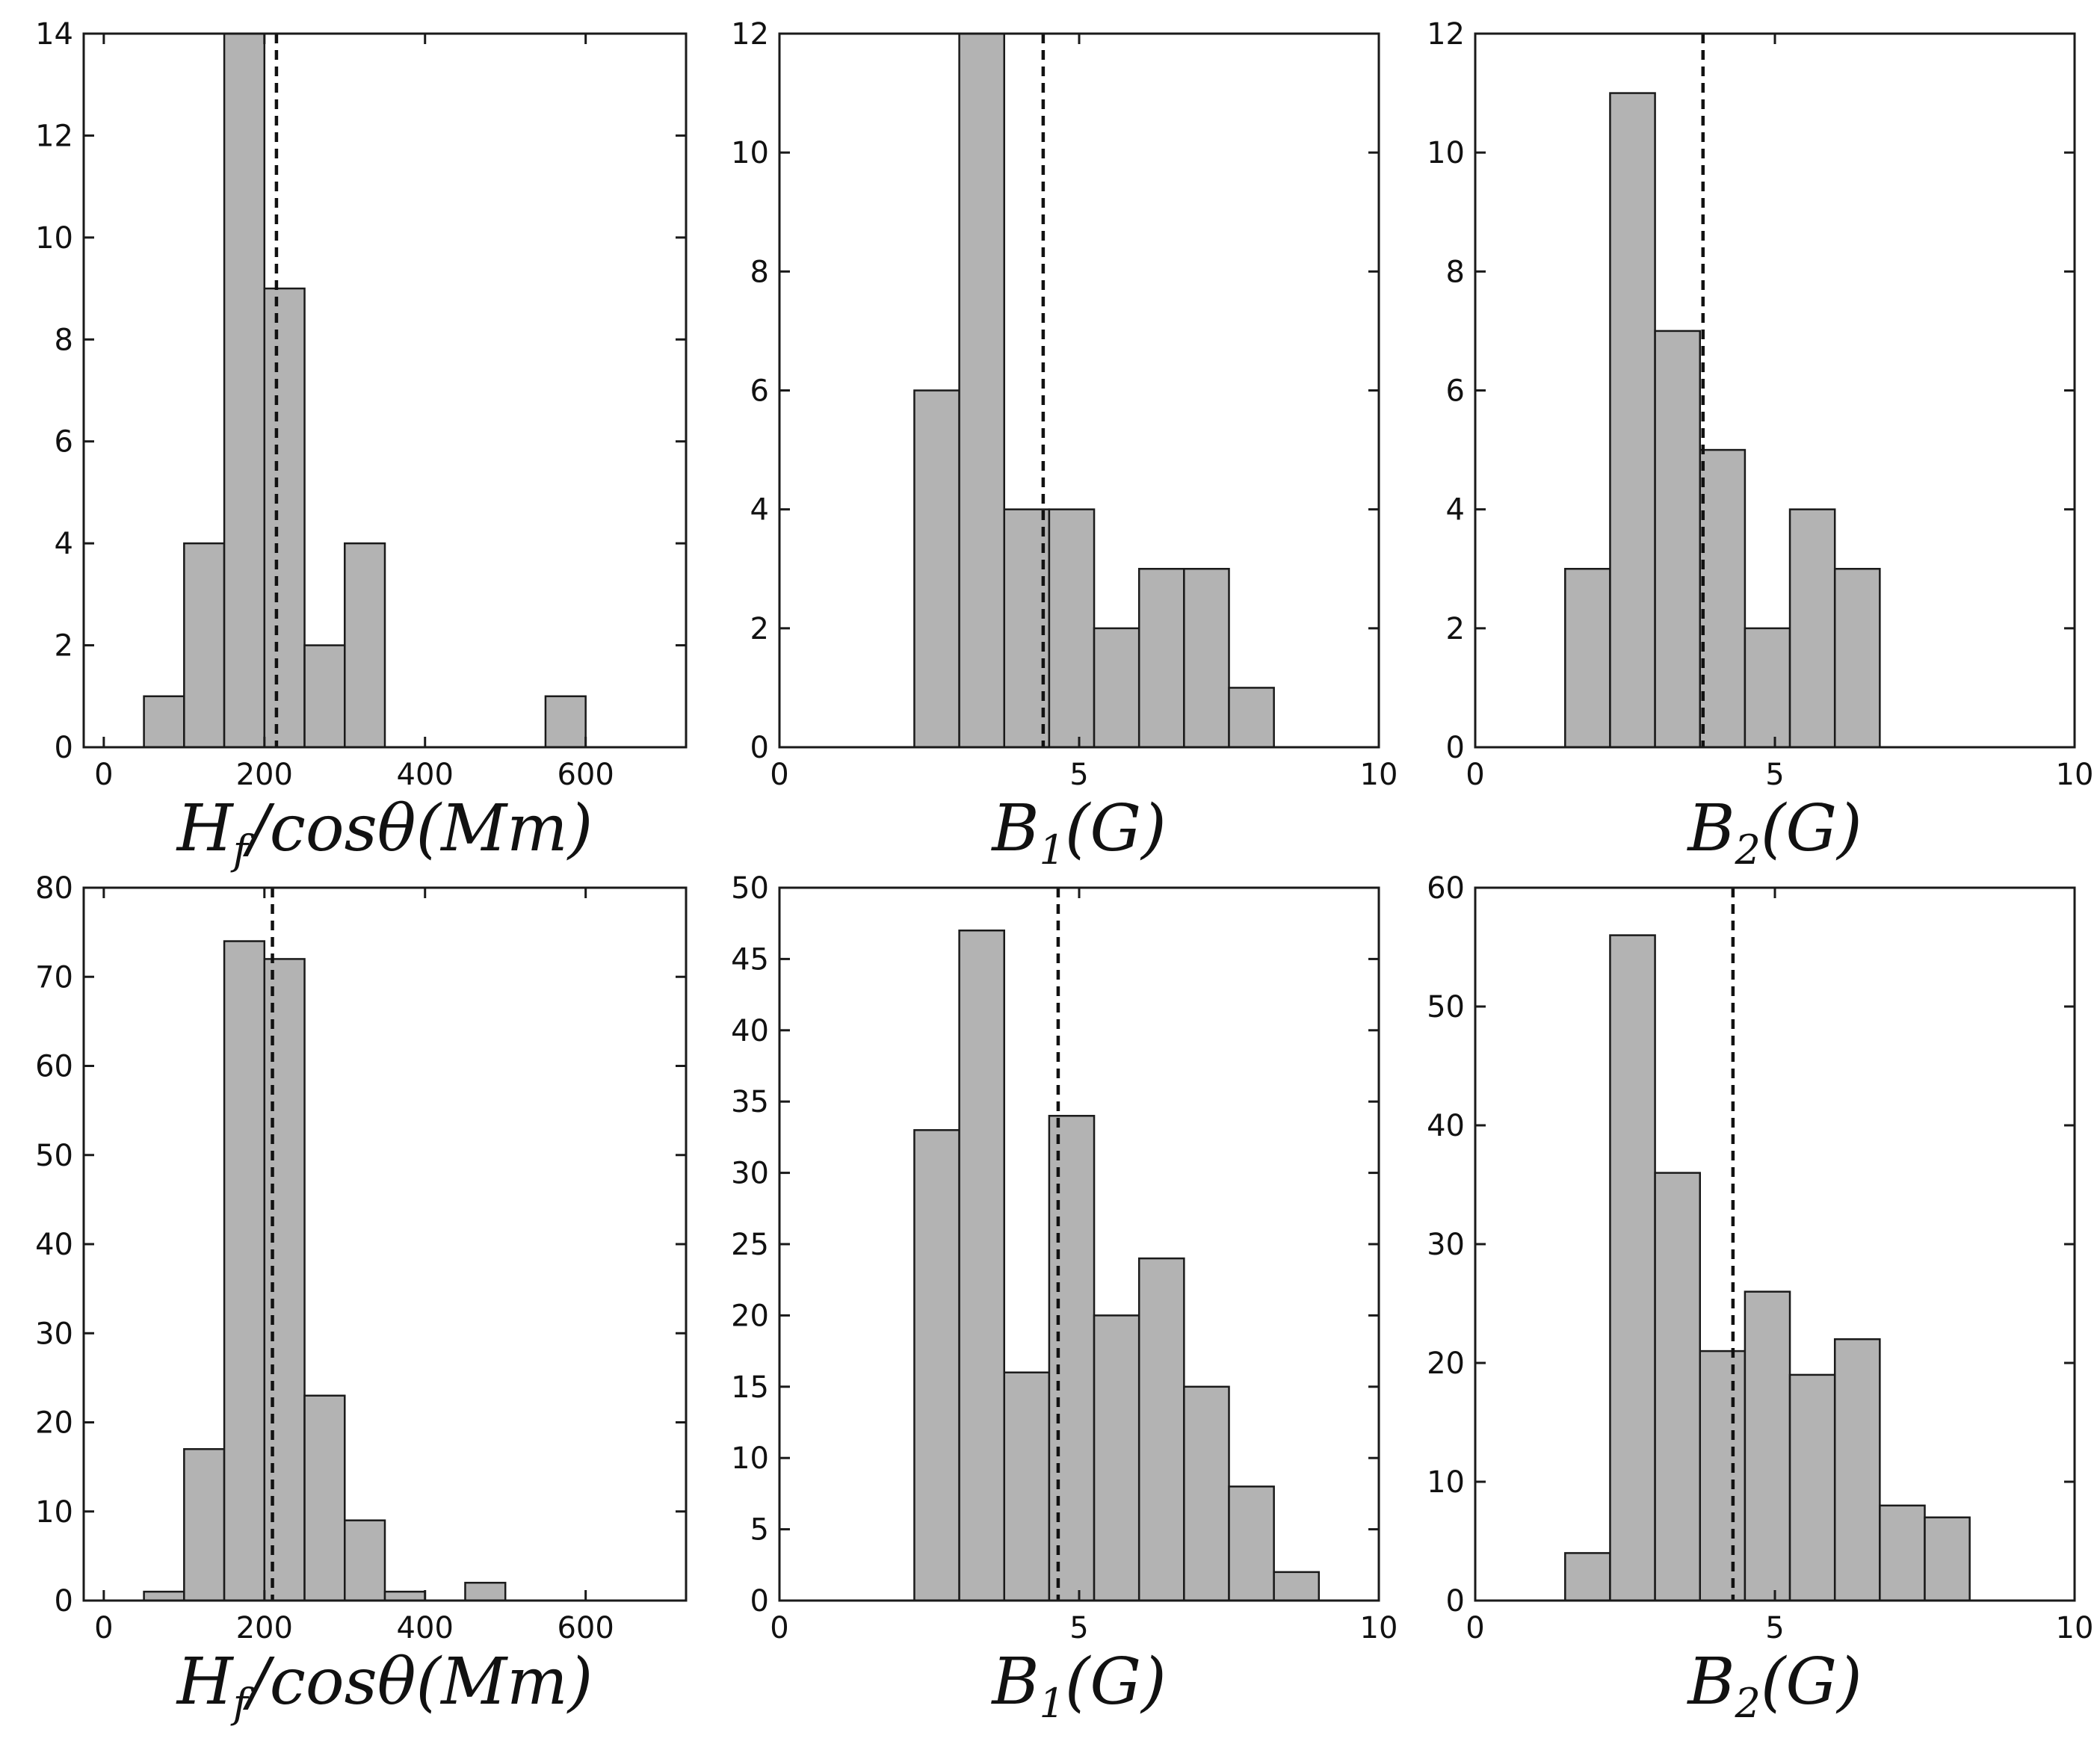  Describe the element at coordinates (54, 977) in the screenshot. I see `y-tick-label: 70` at that location.